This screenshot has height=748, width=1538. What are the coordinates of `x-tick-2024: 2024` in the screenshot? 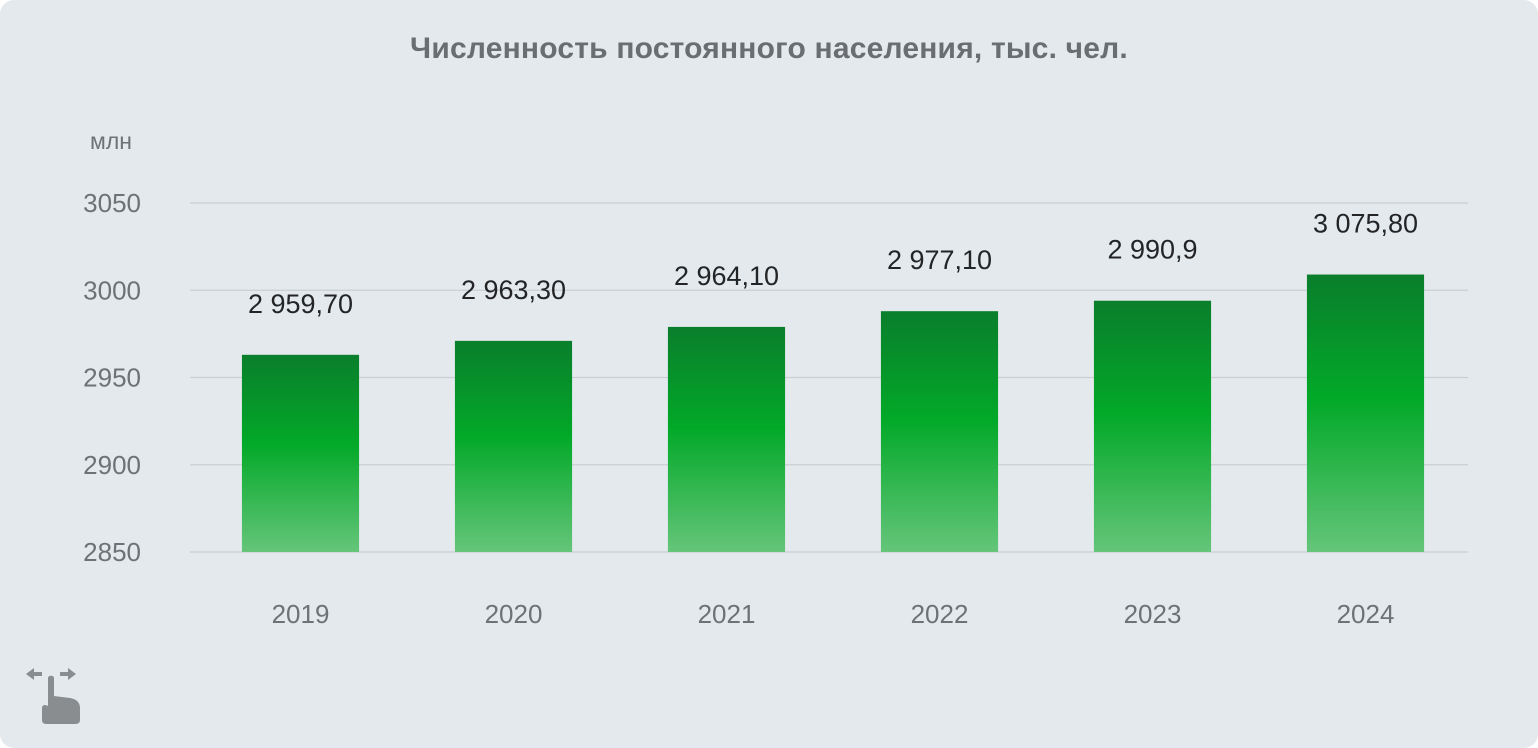 It's located at (1366, 614).